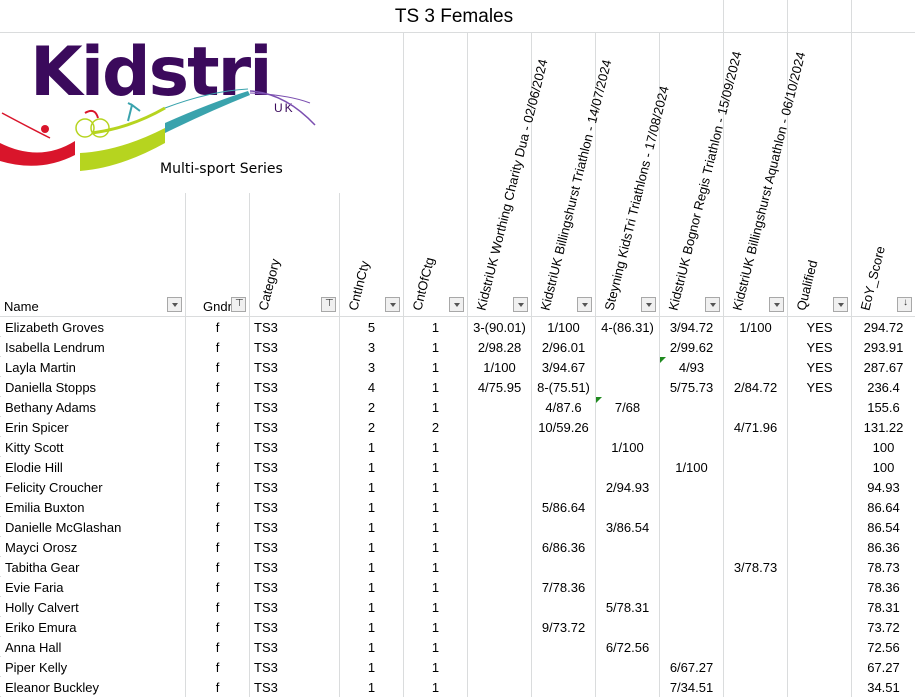 The image size is (915, 698). What do you see at coordinates (563, 547) in the screenshot?
I see `cell-kidstriuk-billingshurst-triath: 6/86.36` at bounding box center [563, 547].